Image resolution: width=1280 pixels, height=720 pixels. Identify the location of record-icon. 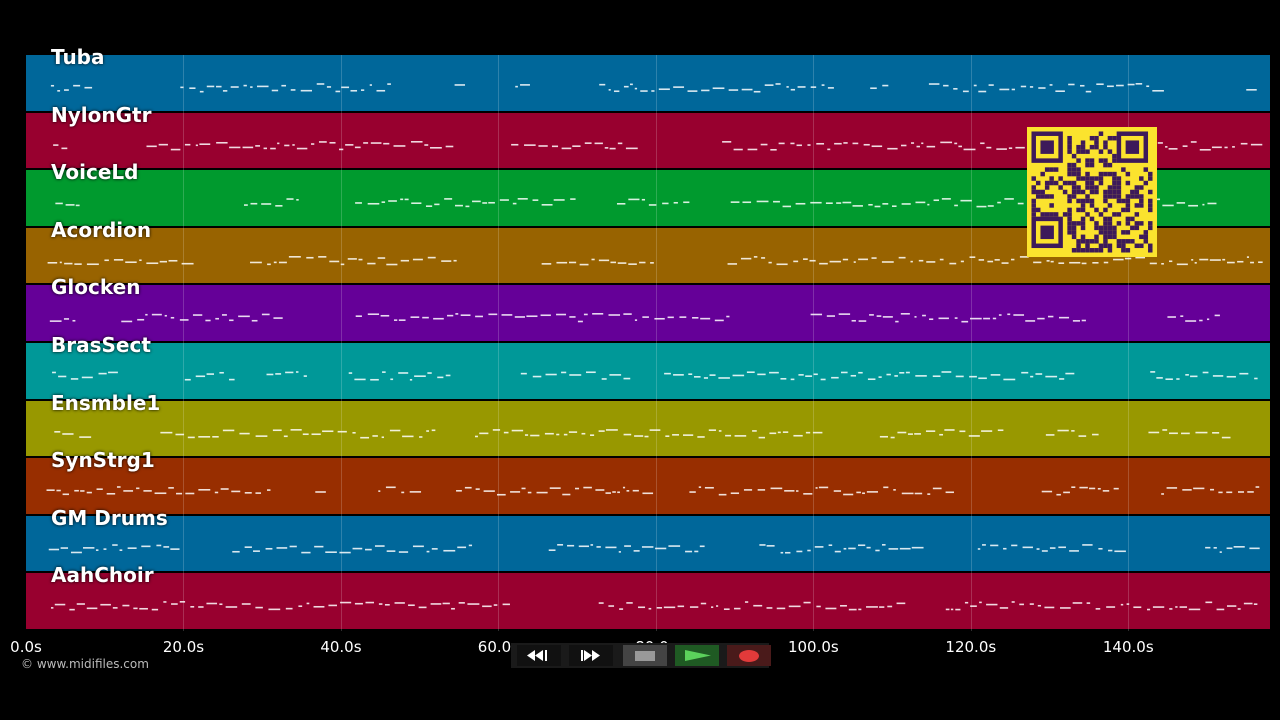
(749, 656).